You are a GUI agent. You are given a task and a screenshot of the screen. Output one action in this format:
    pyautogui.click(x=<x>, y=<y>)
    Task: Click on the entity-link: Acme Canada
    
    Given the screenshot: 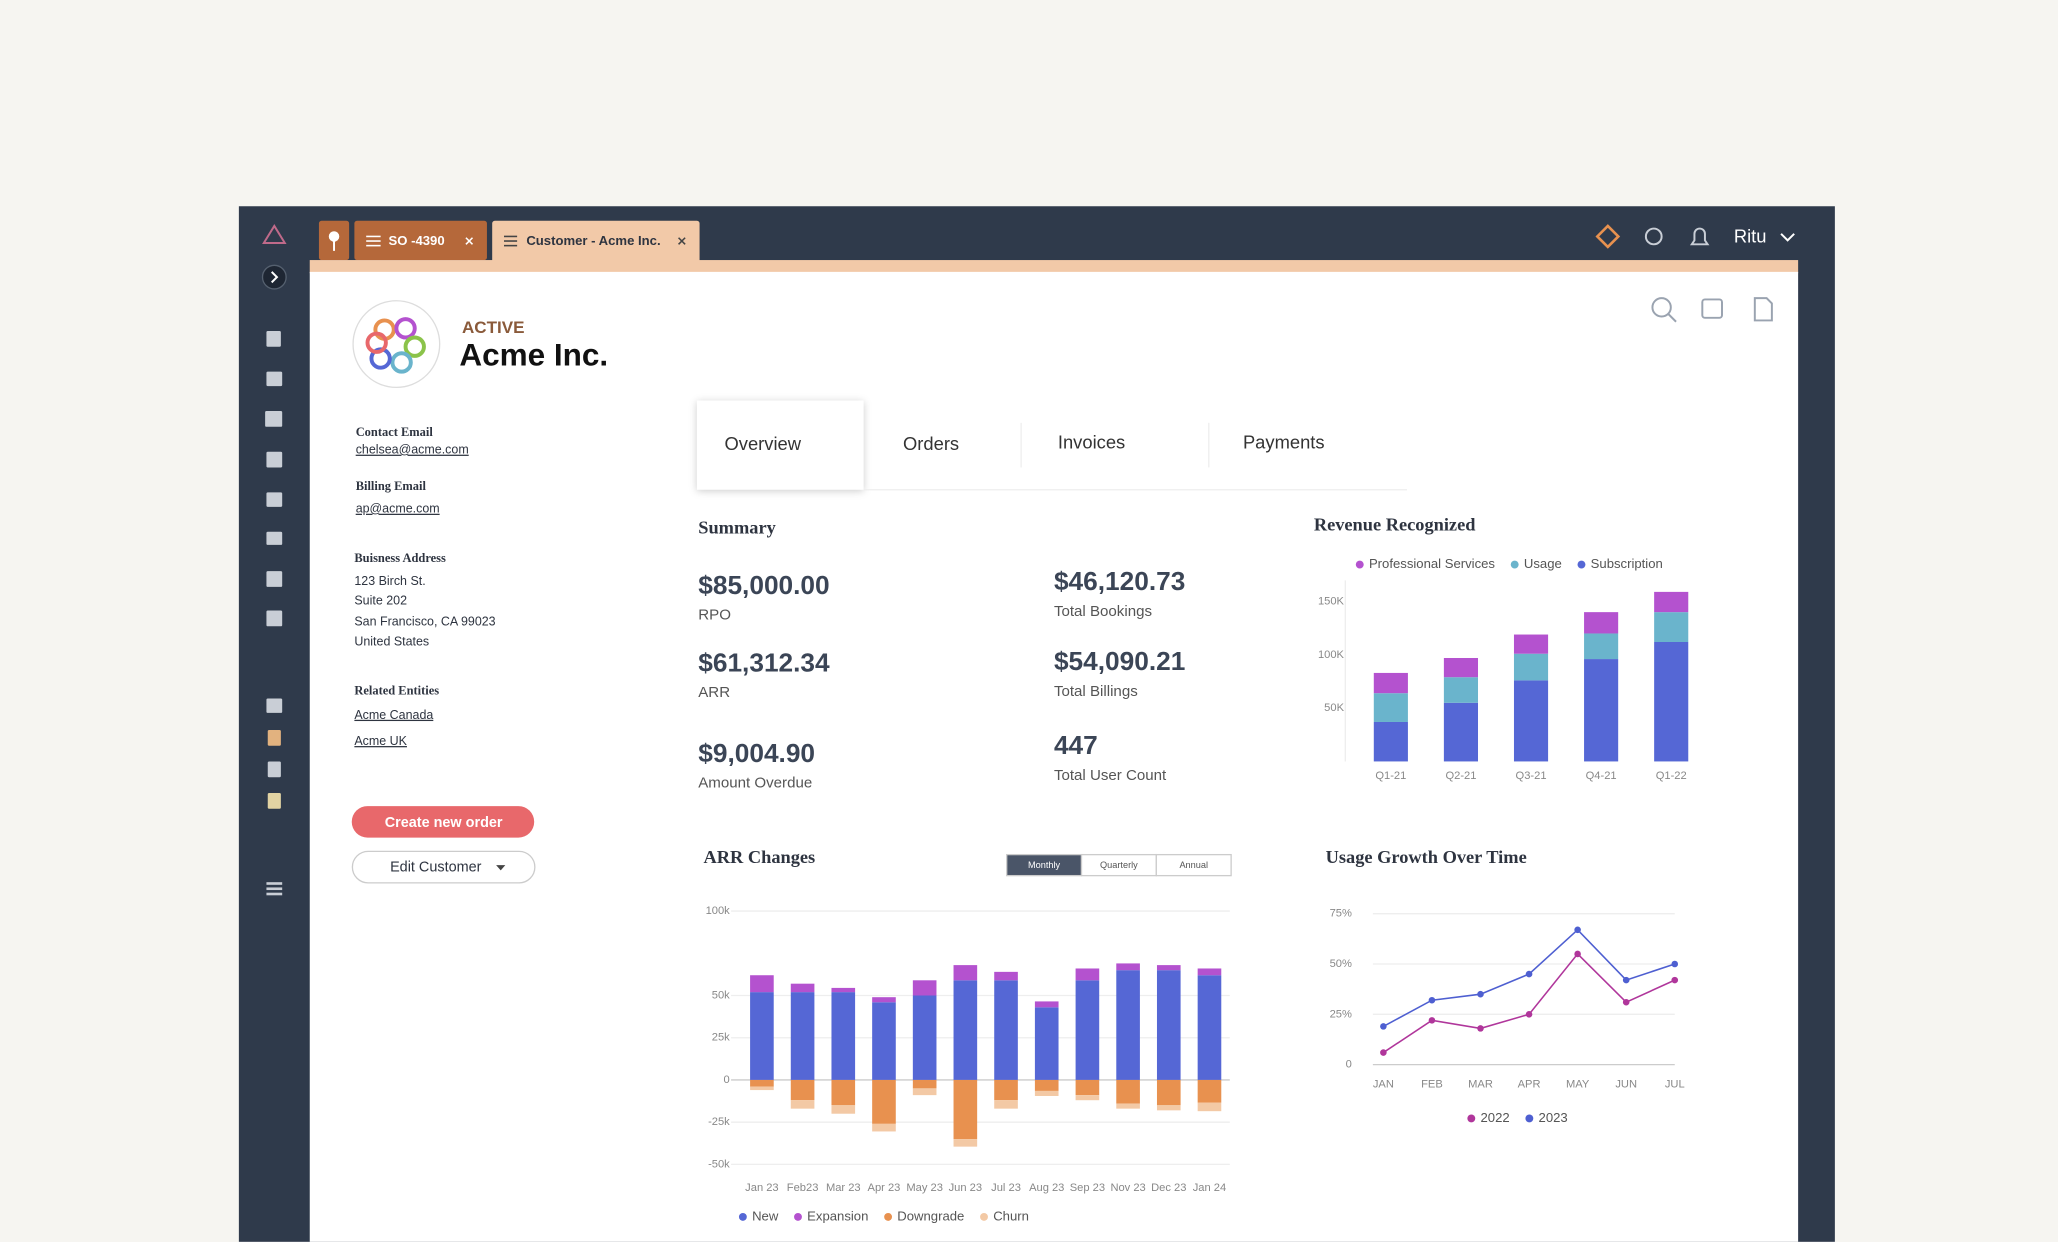 What is the action you would take?
    pyautogui.click(x=393, y=715)
    